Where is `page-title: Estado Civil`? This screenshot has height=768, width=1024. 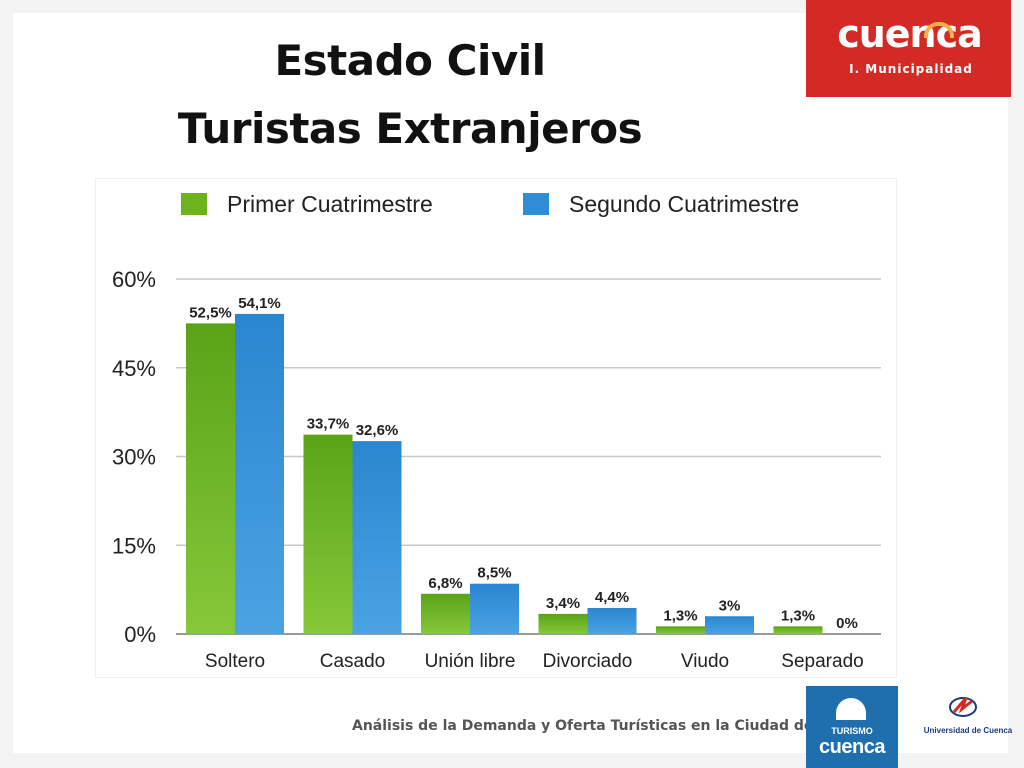 page-title: Estado Civil is located at coordinates (410, 60).